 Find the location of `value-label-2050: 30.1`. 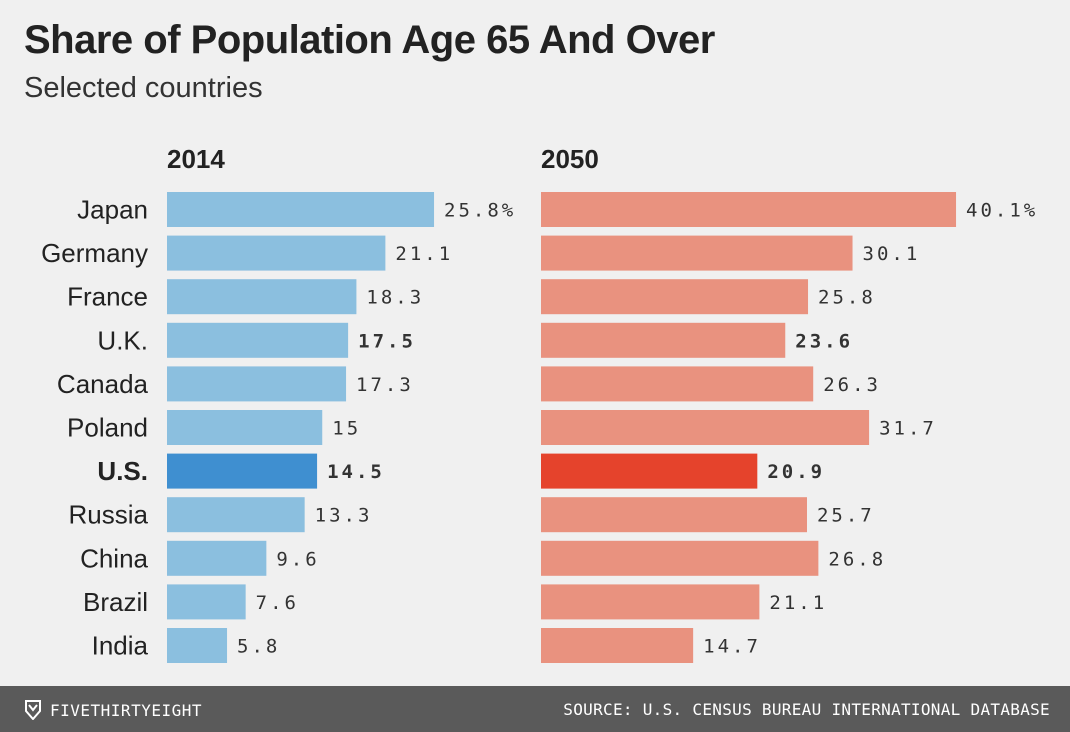

value-label-2050: 30.1 is located at coordinates (892, 254).